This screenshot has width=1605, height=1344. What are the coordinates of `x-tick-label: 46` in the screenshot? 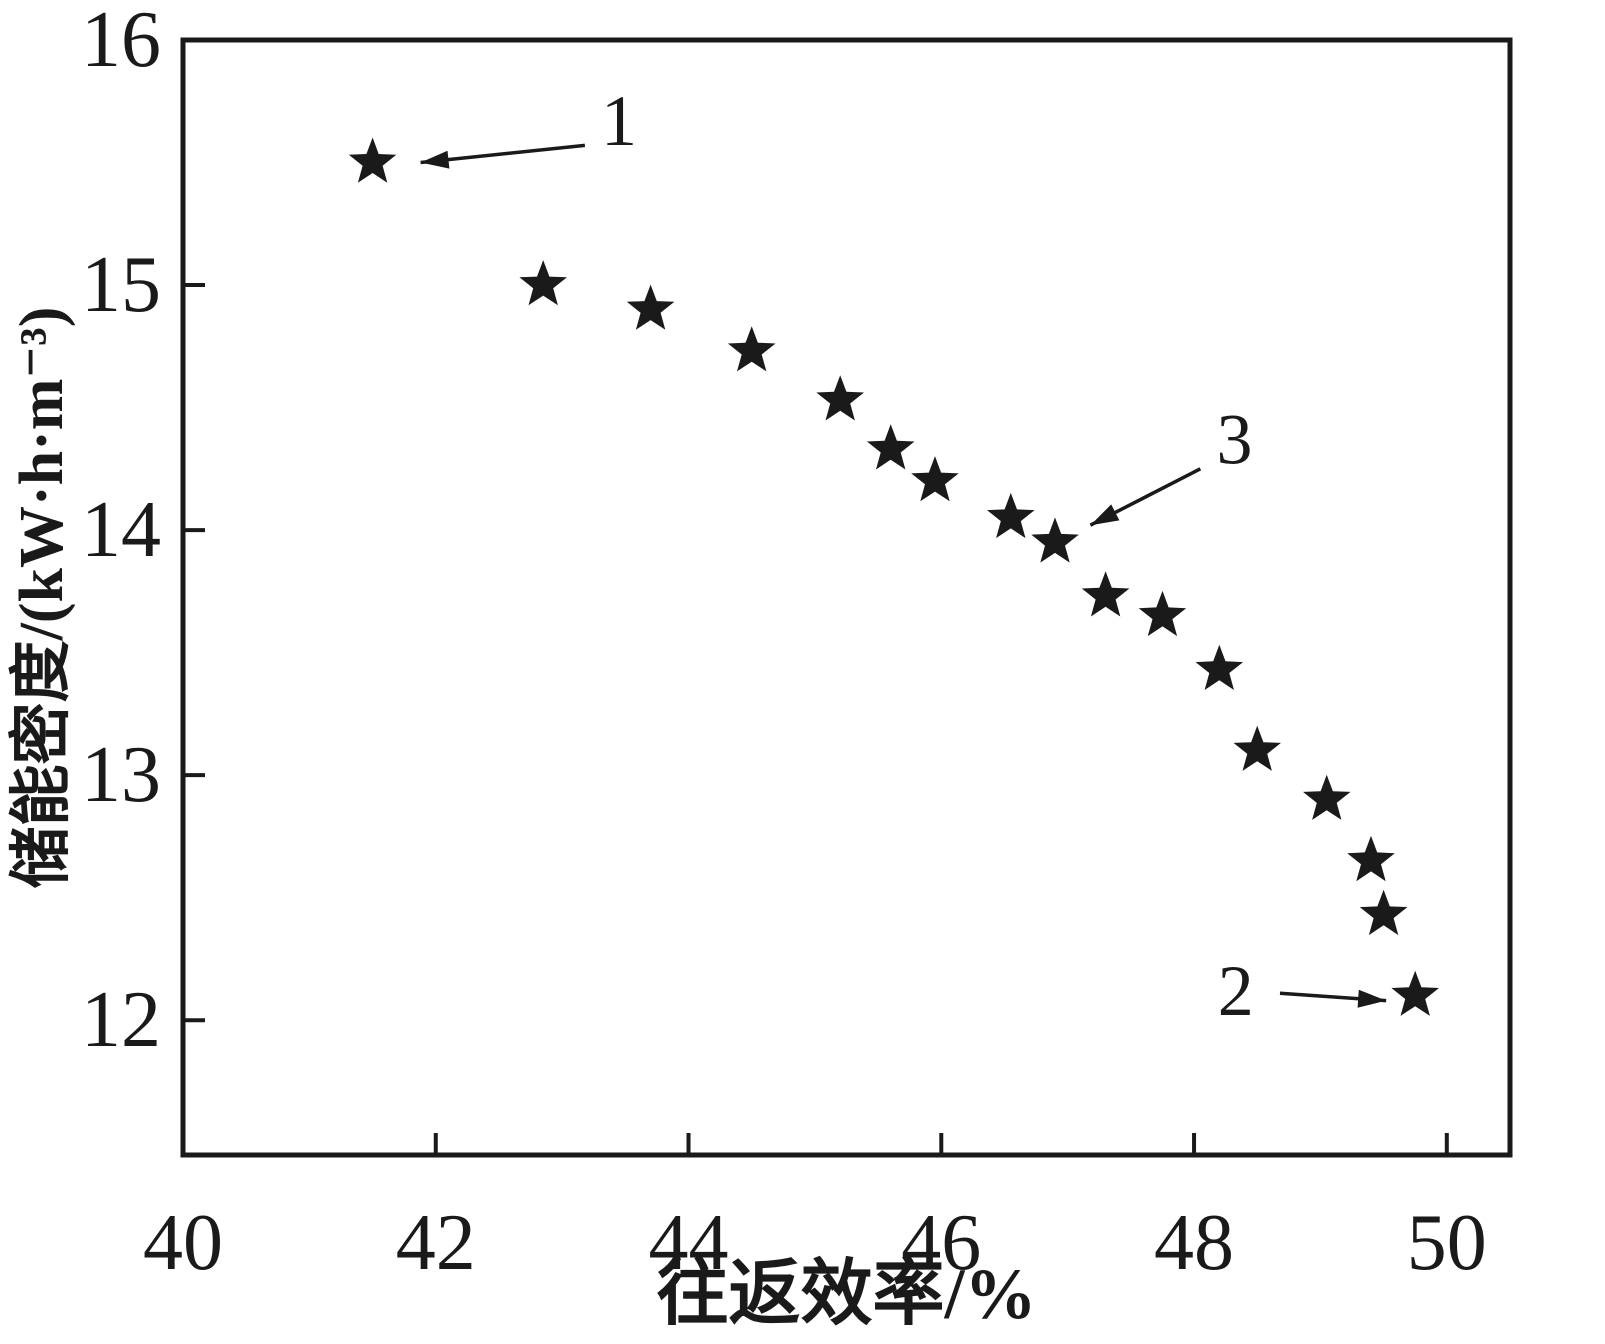 It's located at (941, 1243).